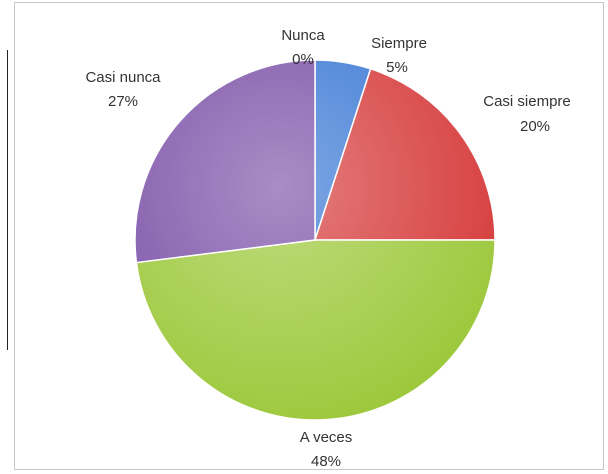 This screenshot has height=474, width=608. What do you see at coordinates (397, 67) in the screenshot?
I see `label-siempre-value: 5%` at bounding box center [397, 67].